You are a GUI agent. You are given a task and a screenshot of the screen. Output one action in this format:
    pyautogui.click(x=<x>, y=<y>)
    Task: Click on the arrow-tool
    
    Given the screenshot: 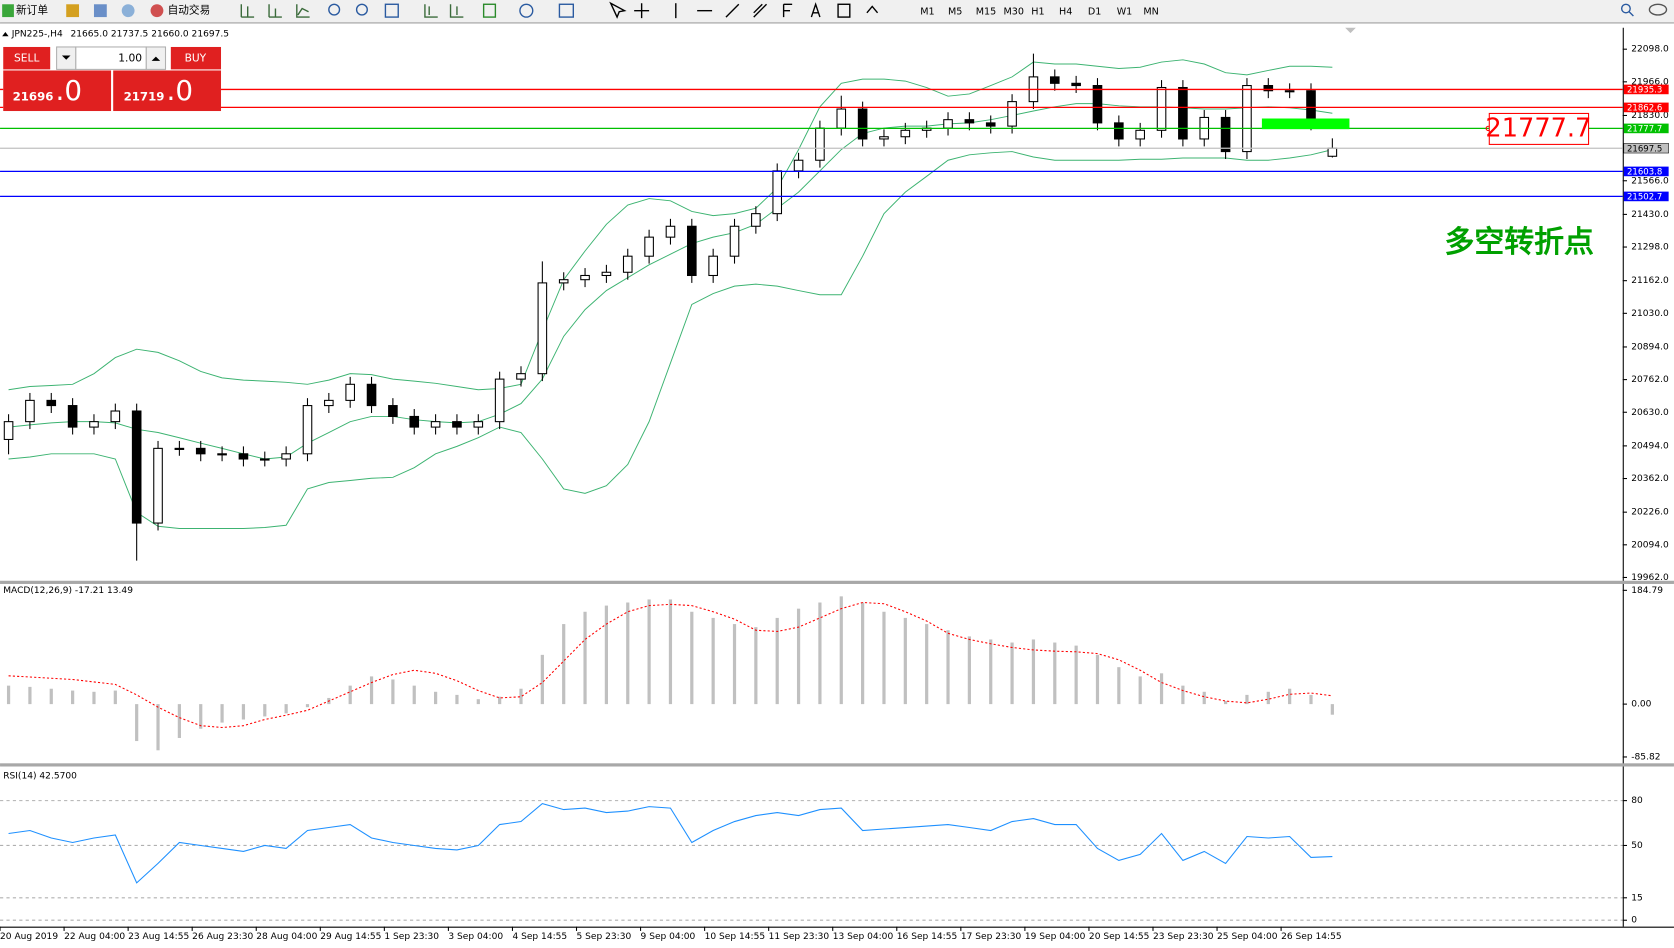 What is the action you would take?
    pyautogui.click(x=872, y=9)
    